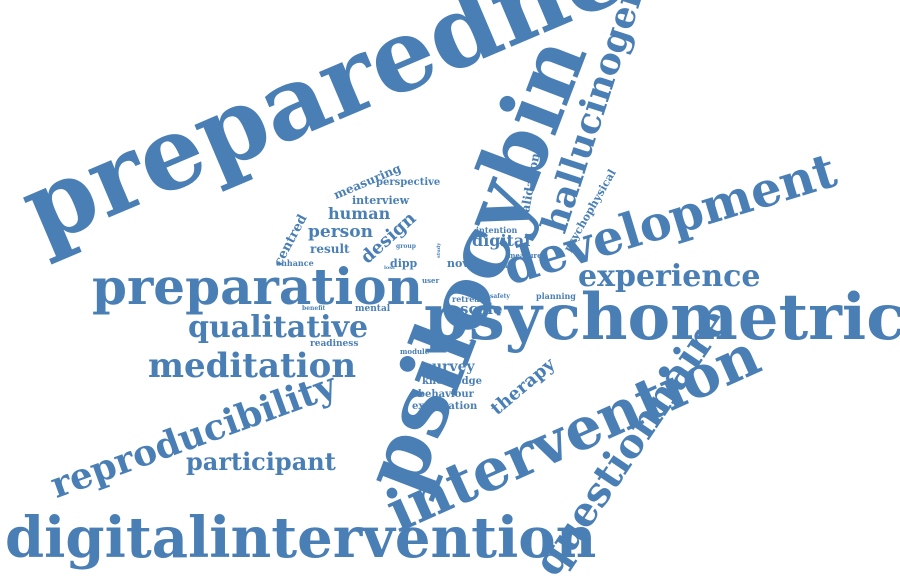 This screenshot has height=576, width=900. I want to click on word-digitalintervention: digitalintervention, so click(301, 538).